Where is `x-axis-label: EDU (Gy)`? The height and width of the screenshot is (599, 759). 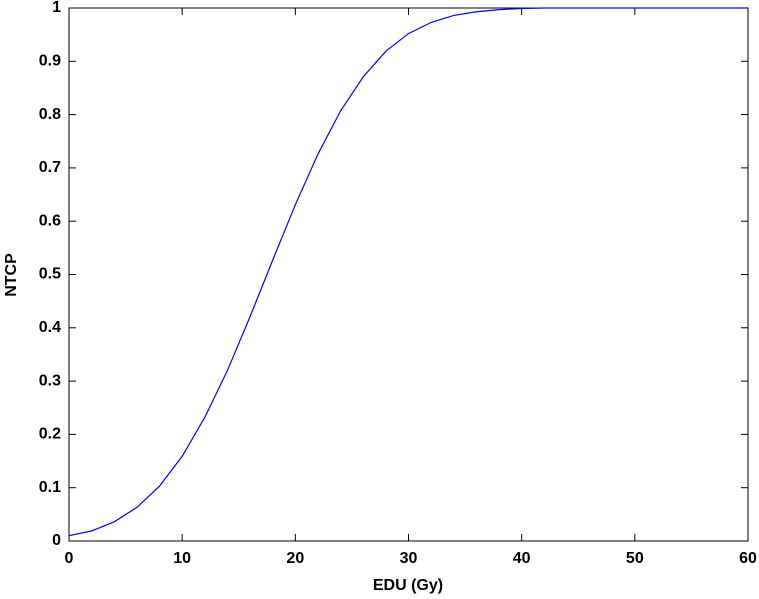
x-axis-label: EDU (Gy) is located at coordinates (408, 585).